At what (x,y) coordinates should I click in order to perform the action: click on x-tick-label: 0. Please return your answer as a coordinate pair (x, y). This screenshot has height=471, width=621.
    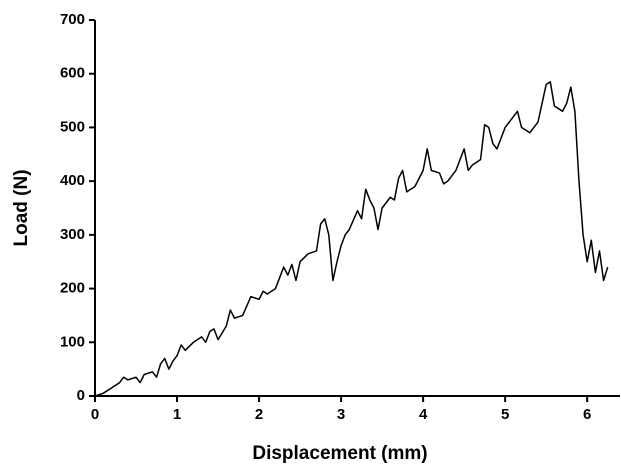
    Looking at the image, I should click on (95, 414).